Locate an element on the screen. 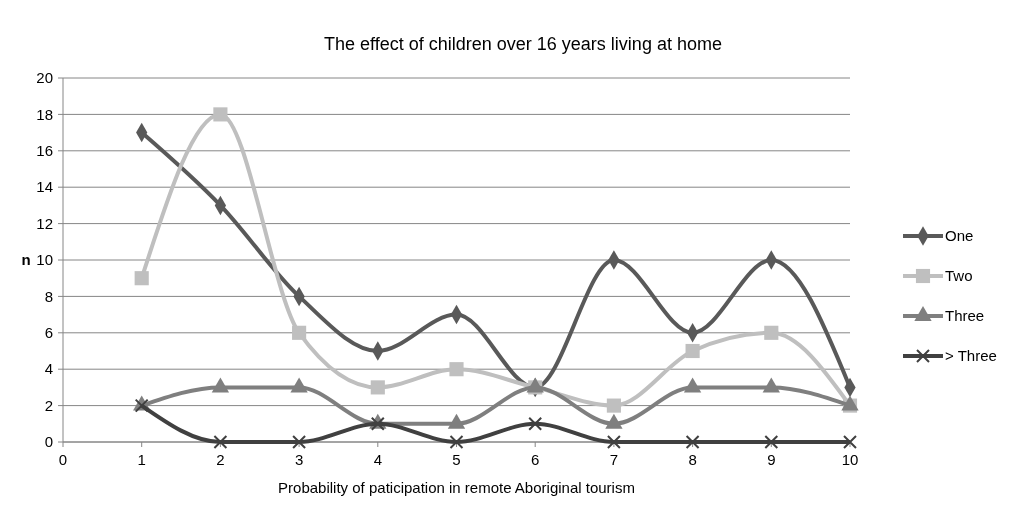 This screenshot has width=1031, height=508. y-tick-label: 12 is located at coordinates (44, 223).